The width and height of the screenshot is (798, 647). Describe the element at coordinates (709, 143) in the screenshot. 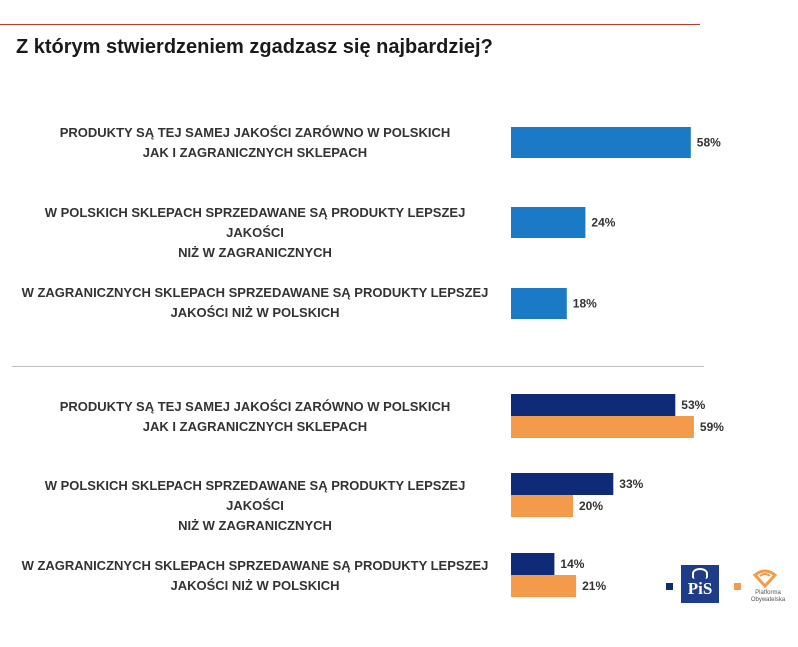

I see `data-label: 58%` at that location.